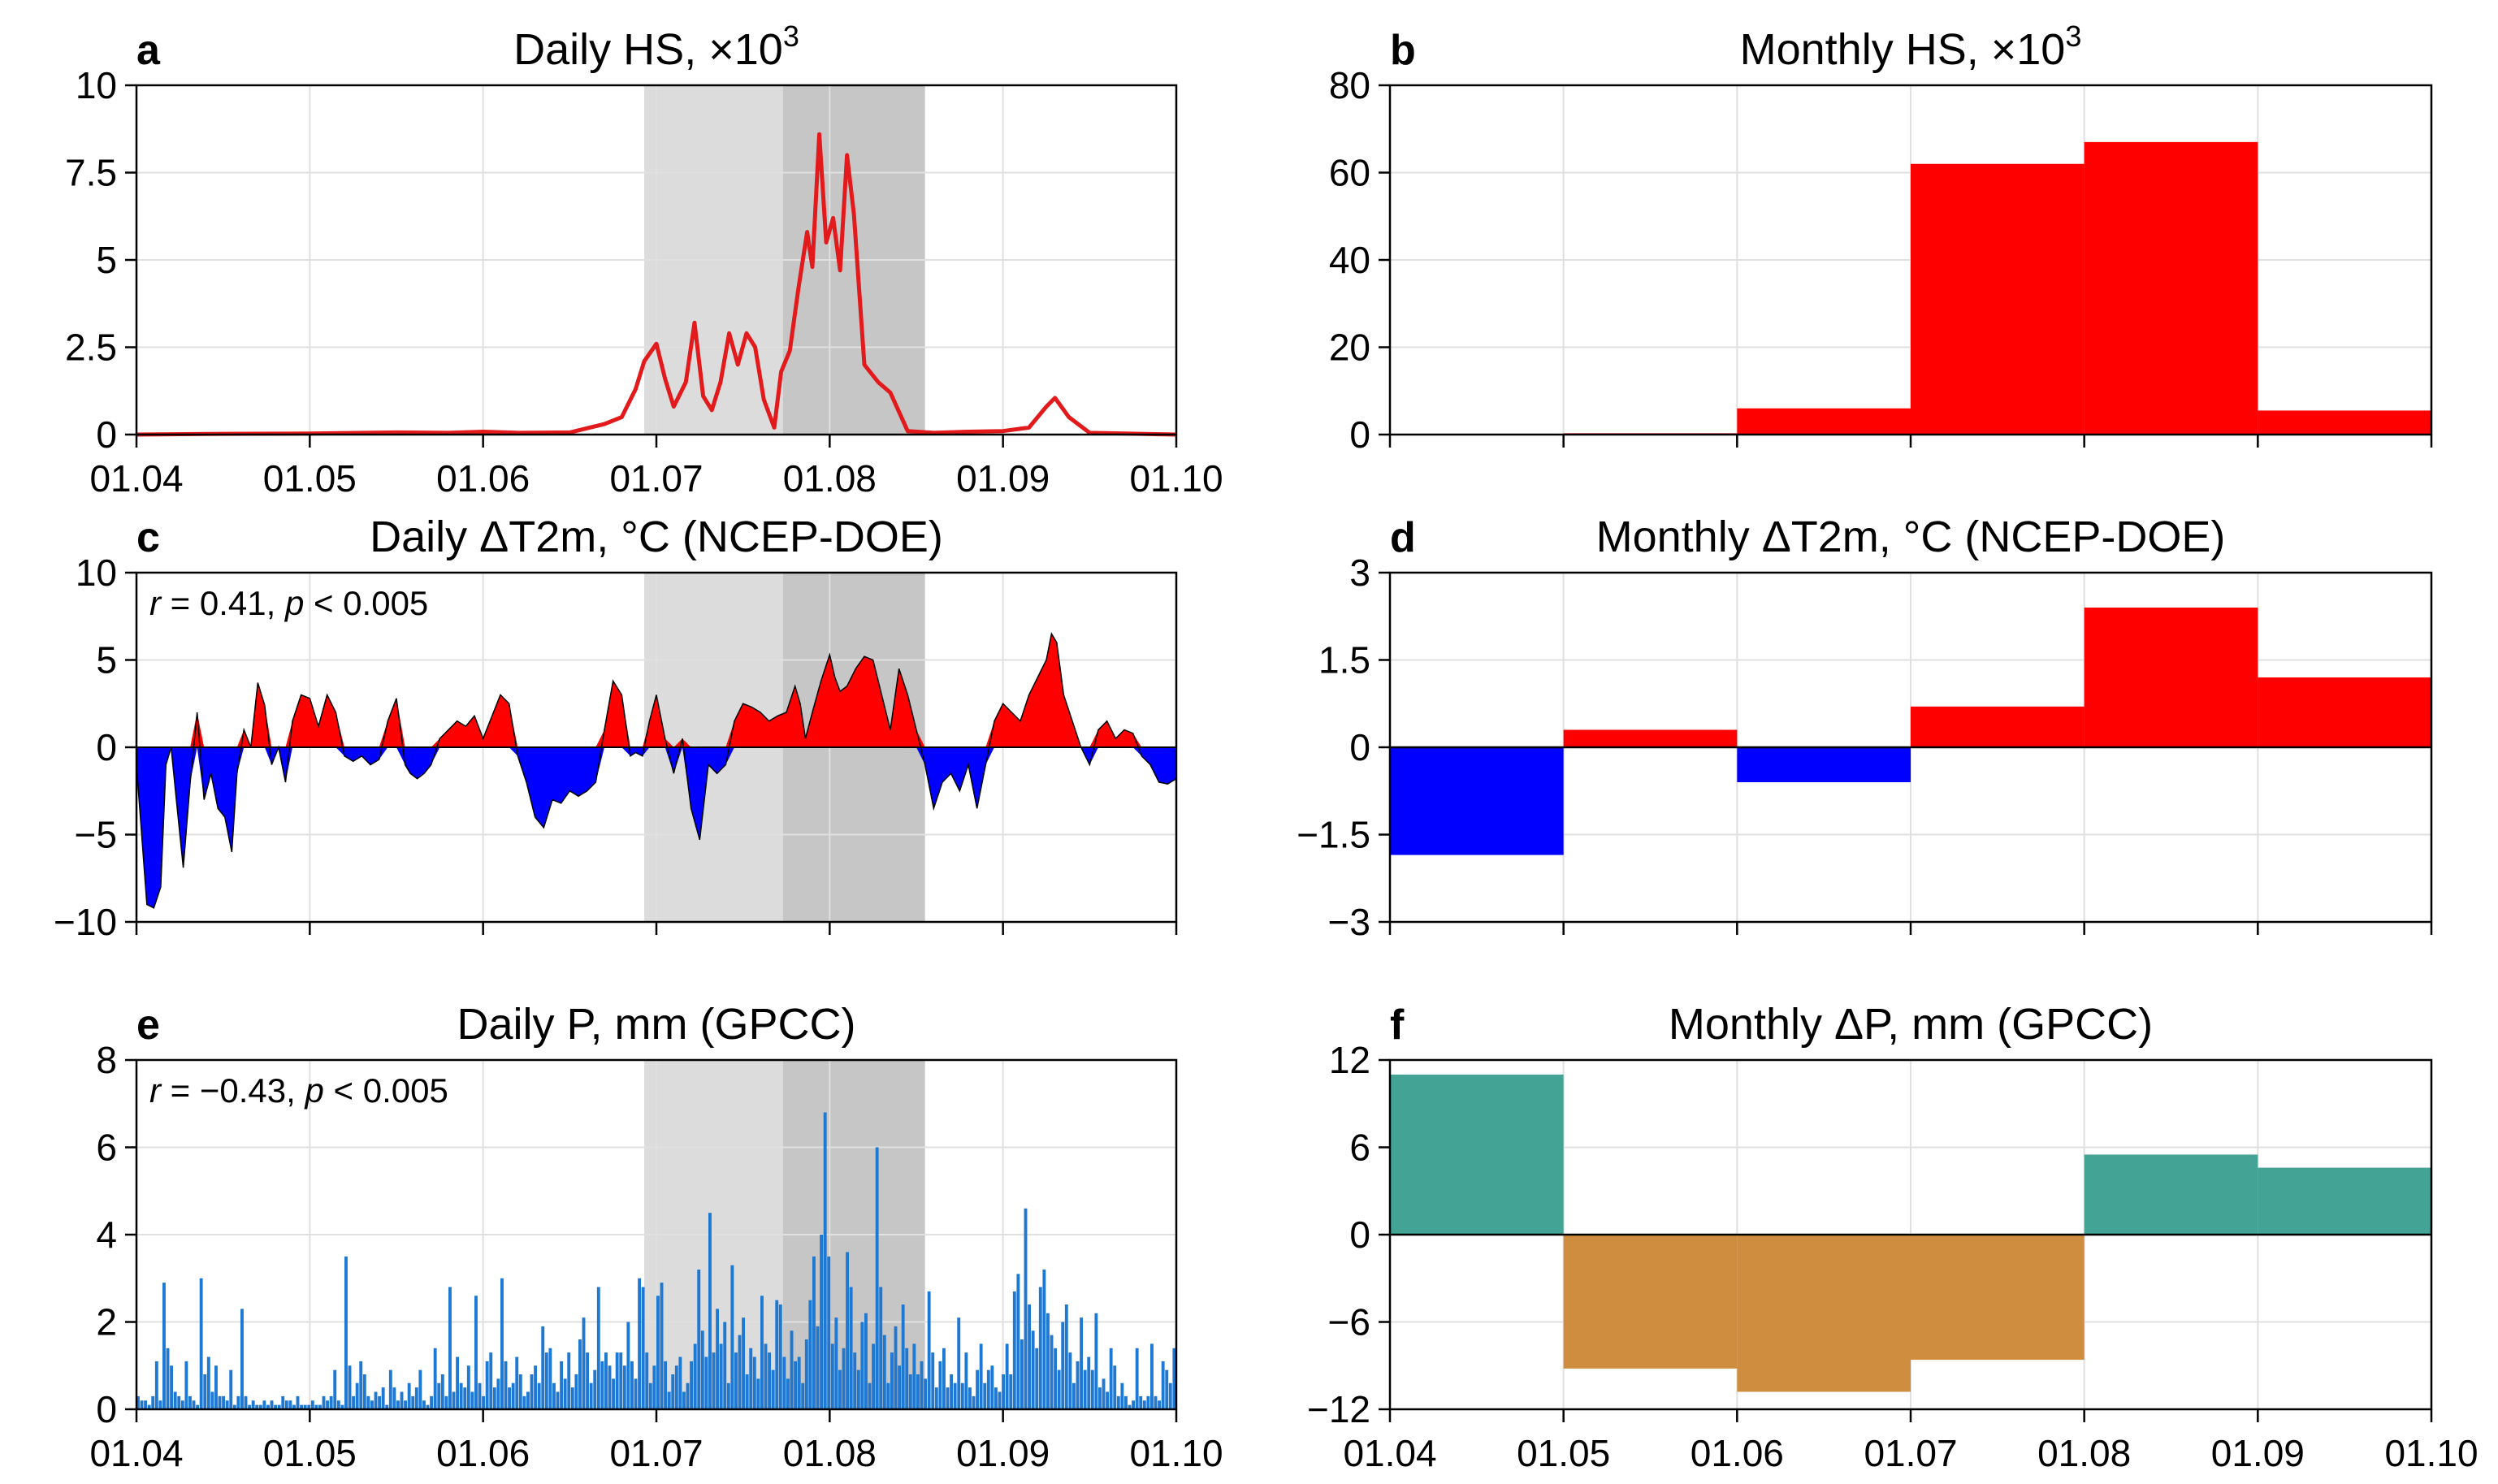 The width and height of the screenshot is (2498, 1484). What do you see at coordinates (1903, 49) in the screenshot?
I see `panel-title-text: Monthly HS, ×10` at bounding box center [1903, 49].